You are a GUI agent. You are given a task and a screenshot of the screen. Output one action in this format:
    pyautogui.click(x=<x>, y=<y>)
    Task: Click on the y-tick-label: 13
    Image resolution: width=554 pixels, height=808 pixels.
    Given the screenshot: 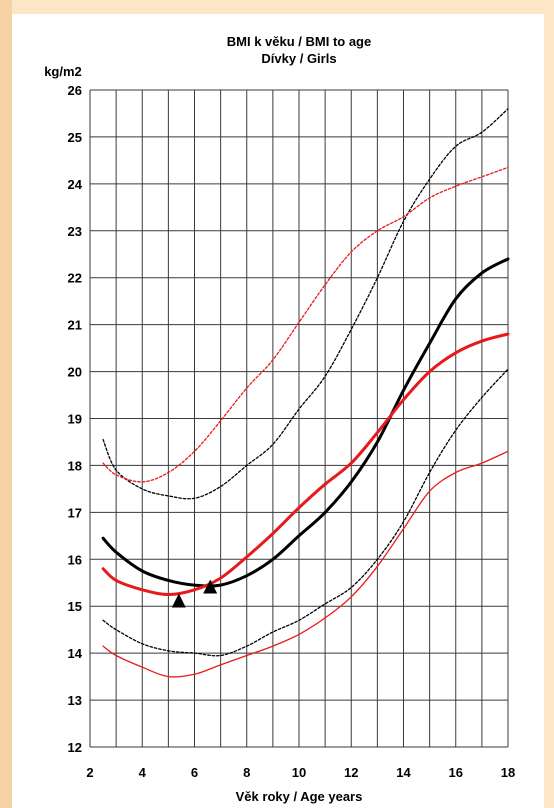 What is the action you would take?
    pyautogui.click(x=75, y=700)
    